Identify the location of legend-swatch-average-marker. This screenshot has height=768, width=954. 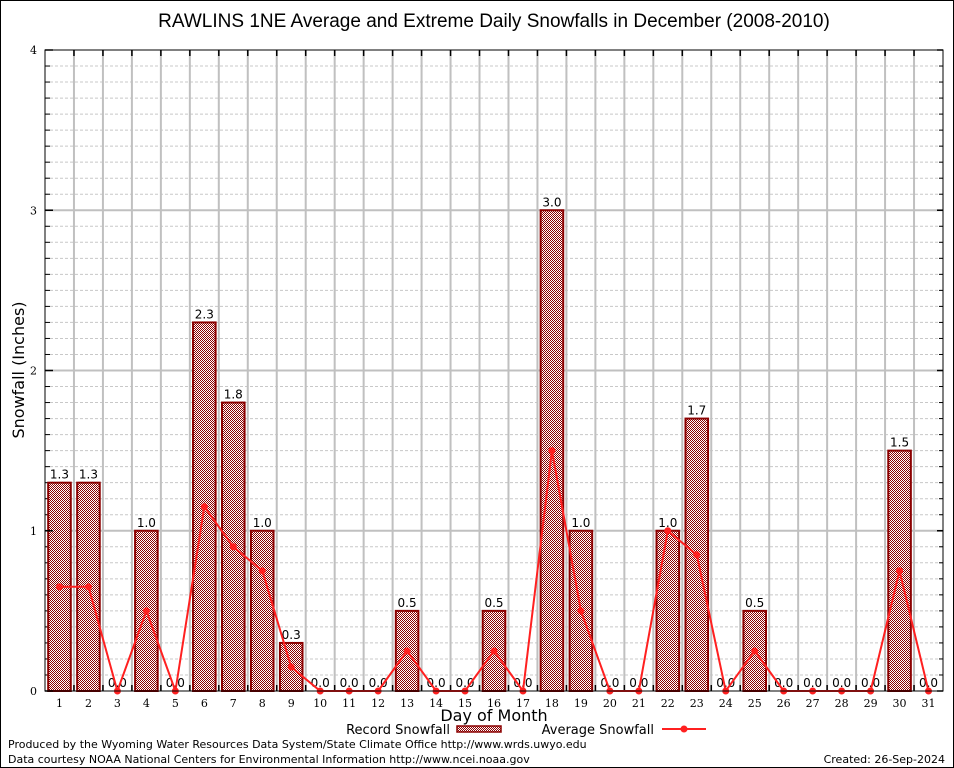
(684, 729).